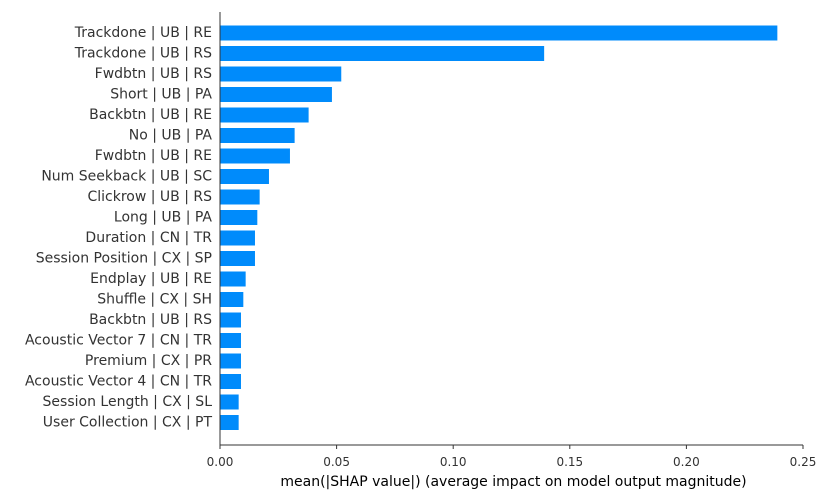  What do you see at coordinates (163, 218) in the screenshot?
I see `category-label: Long | UB | PA` at bounding box center [163, 218].